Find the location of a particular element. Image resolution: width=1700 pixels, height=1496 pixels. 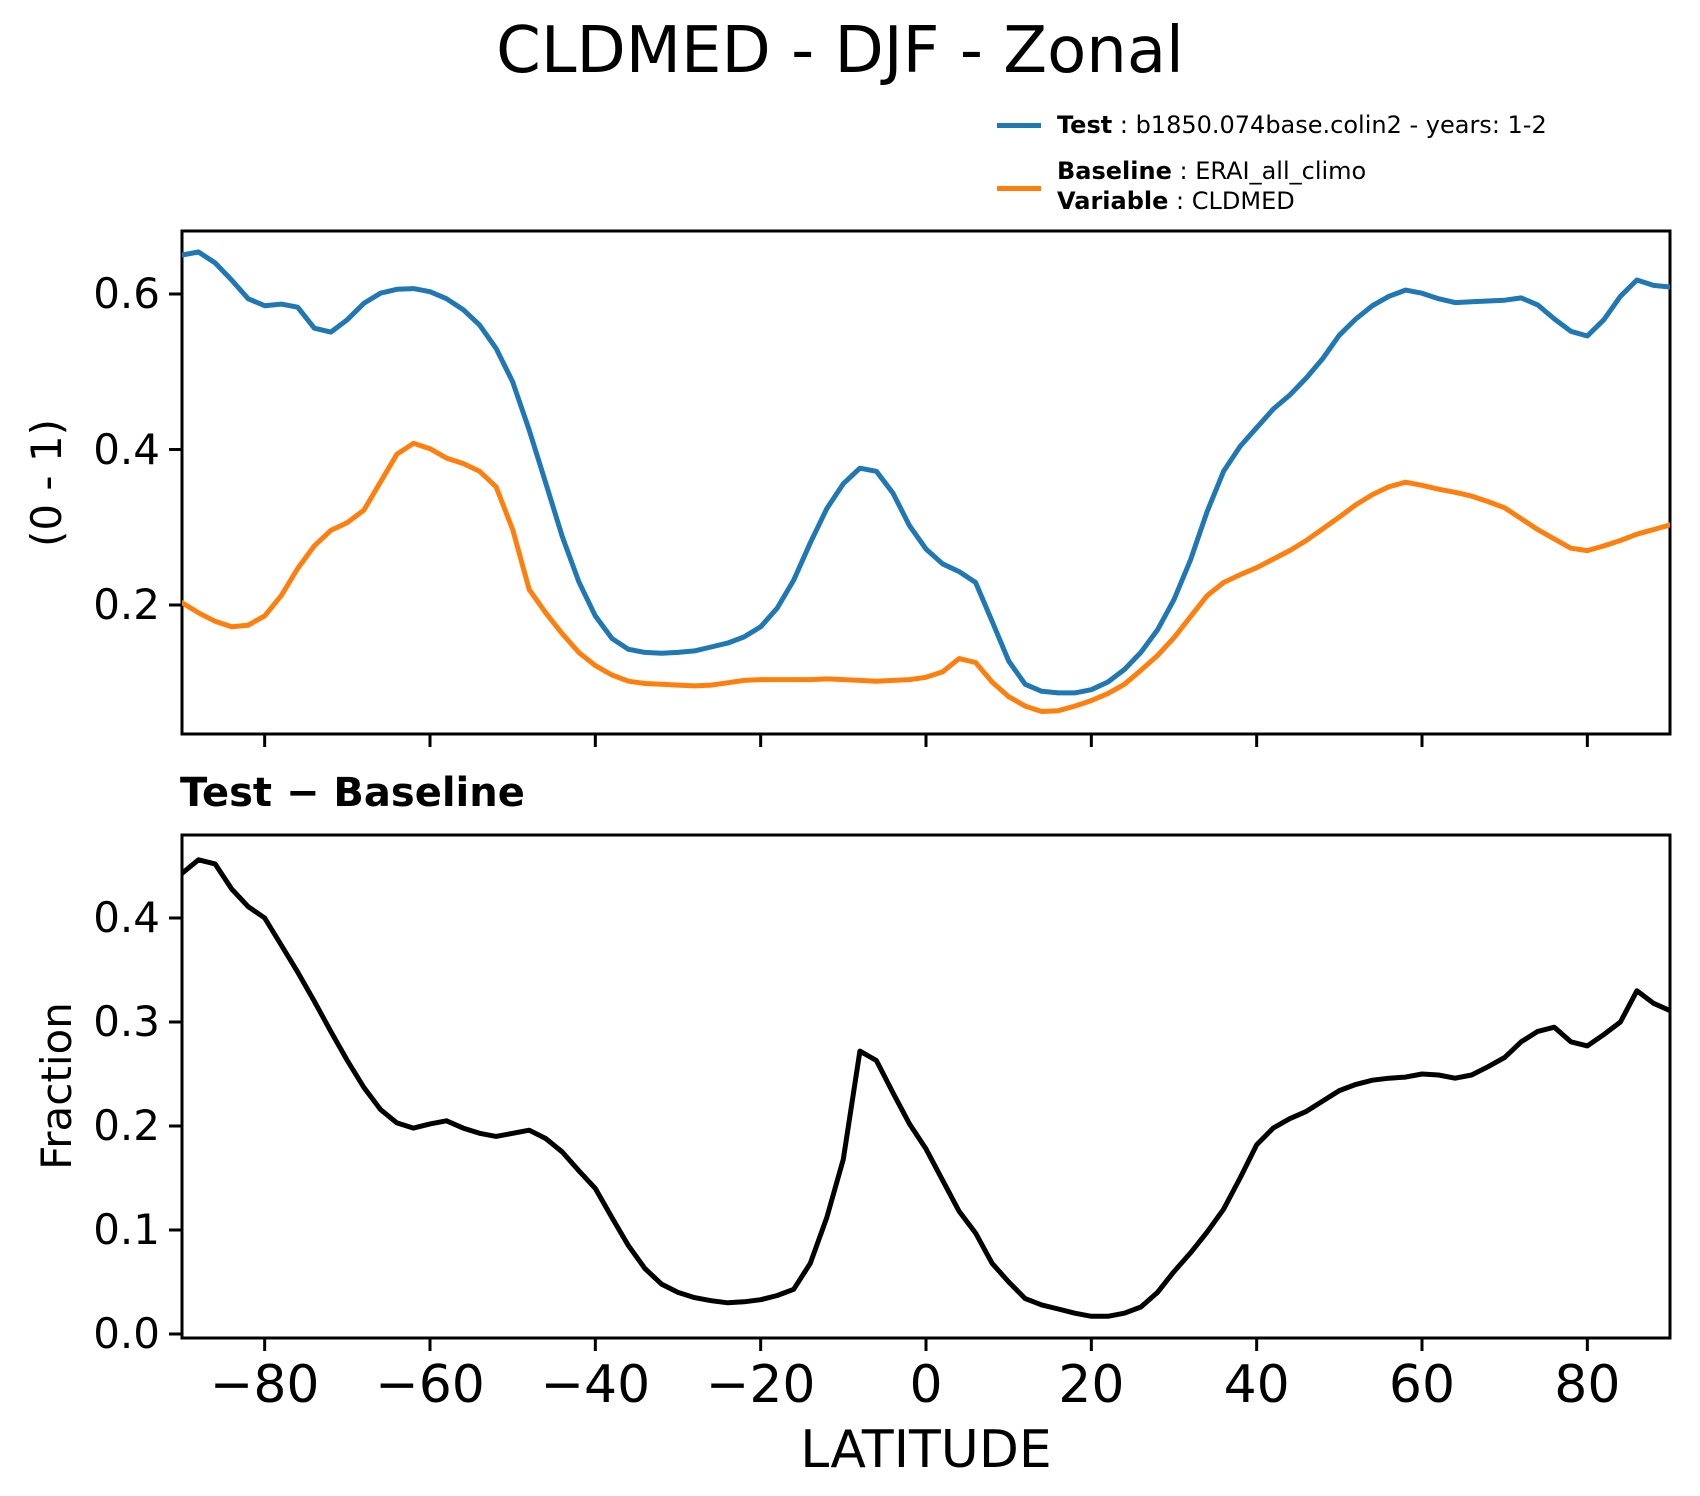

legend-label-variable: Variable is located at coordinates (1113, 201).